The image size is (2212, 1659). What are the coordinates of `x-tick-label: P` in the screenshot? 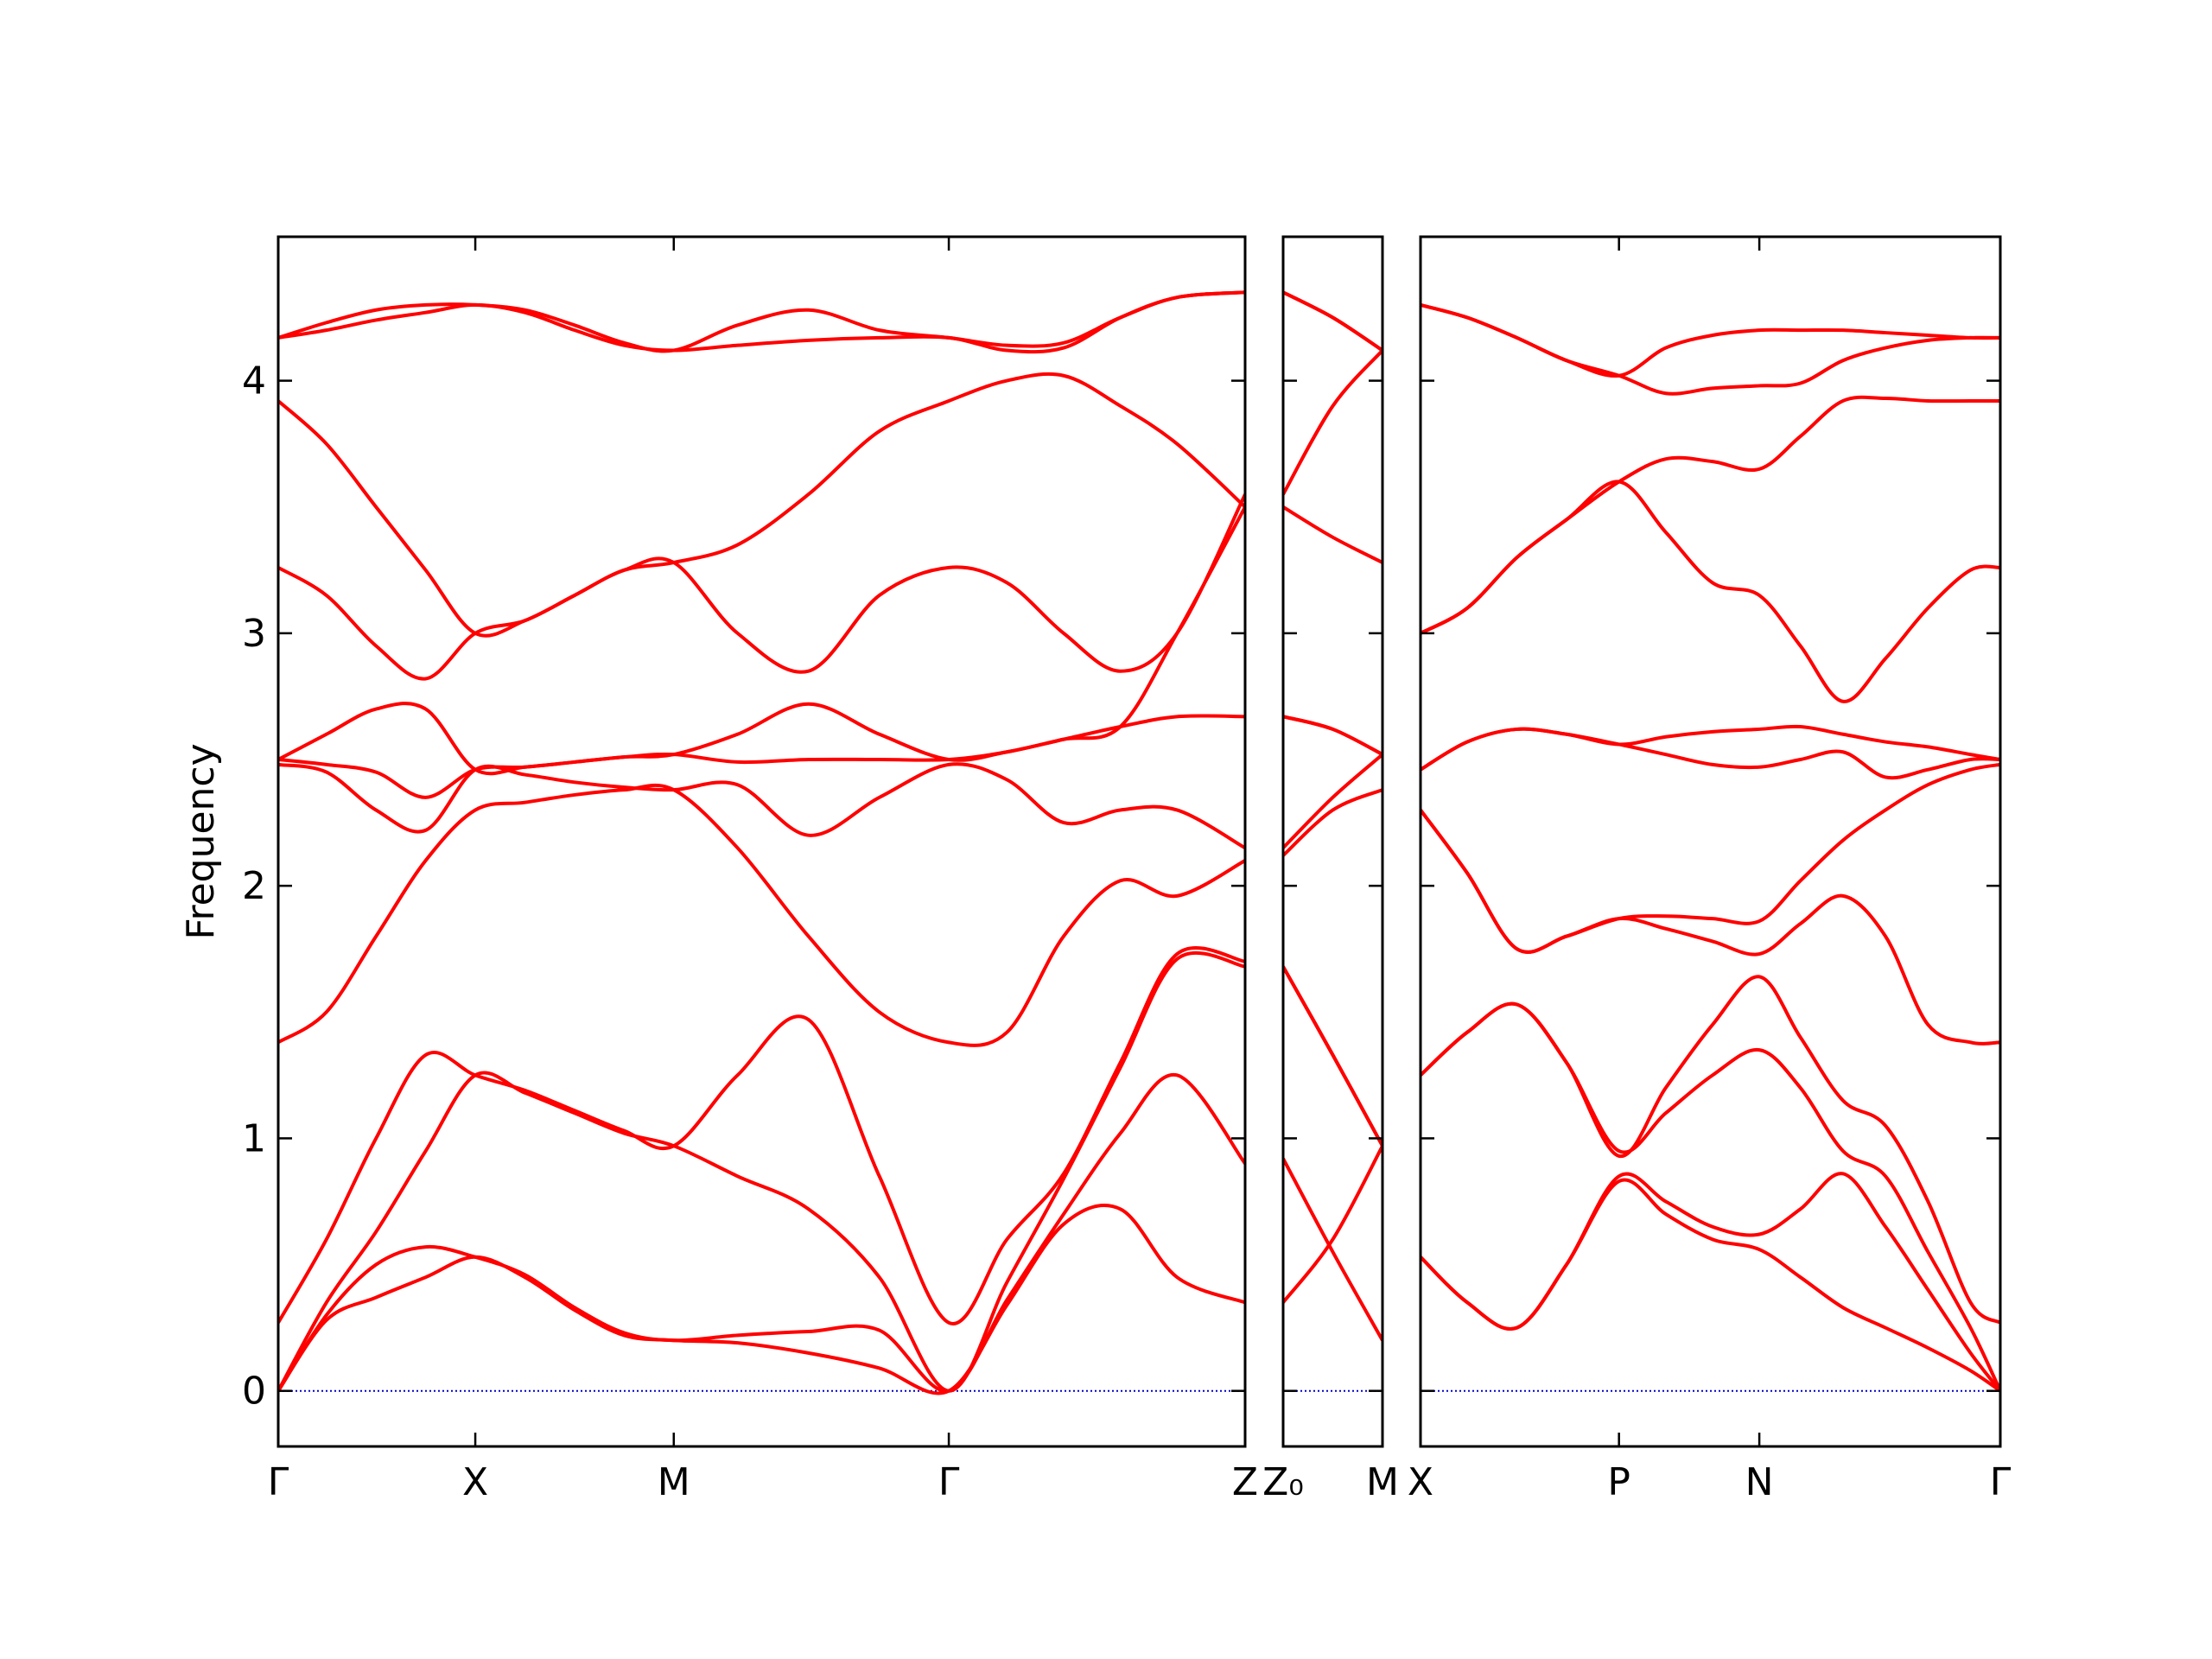 It's located at (1618, 1482).